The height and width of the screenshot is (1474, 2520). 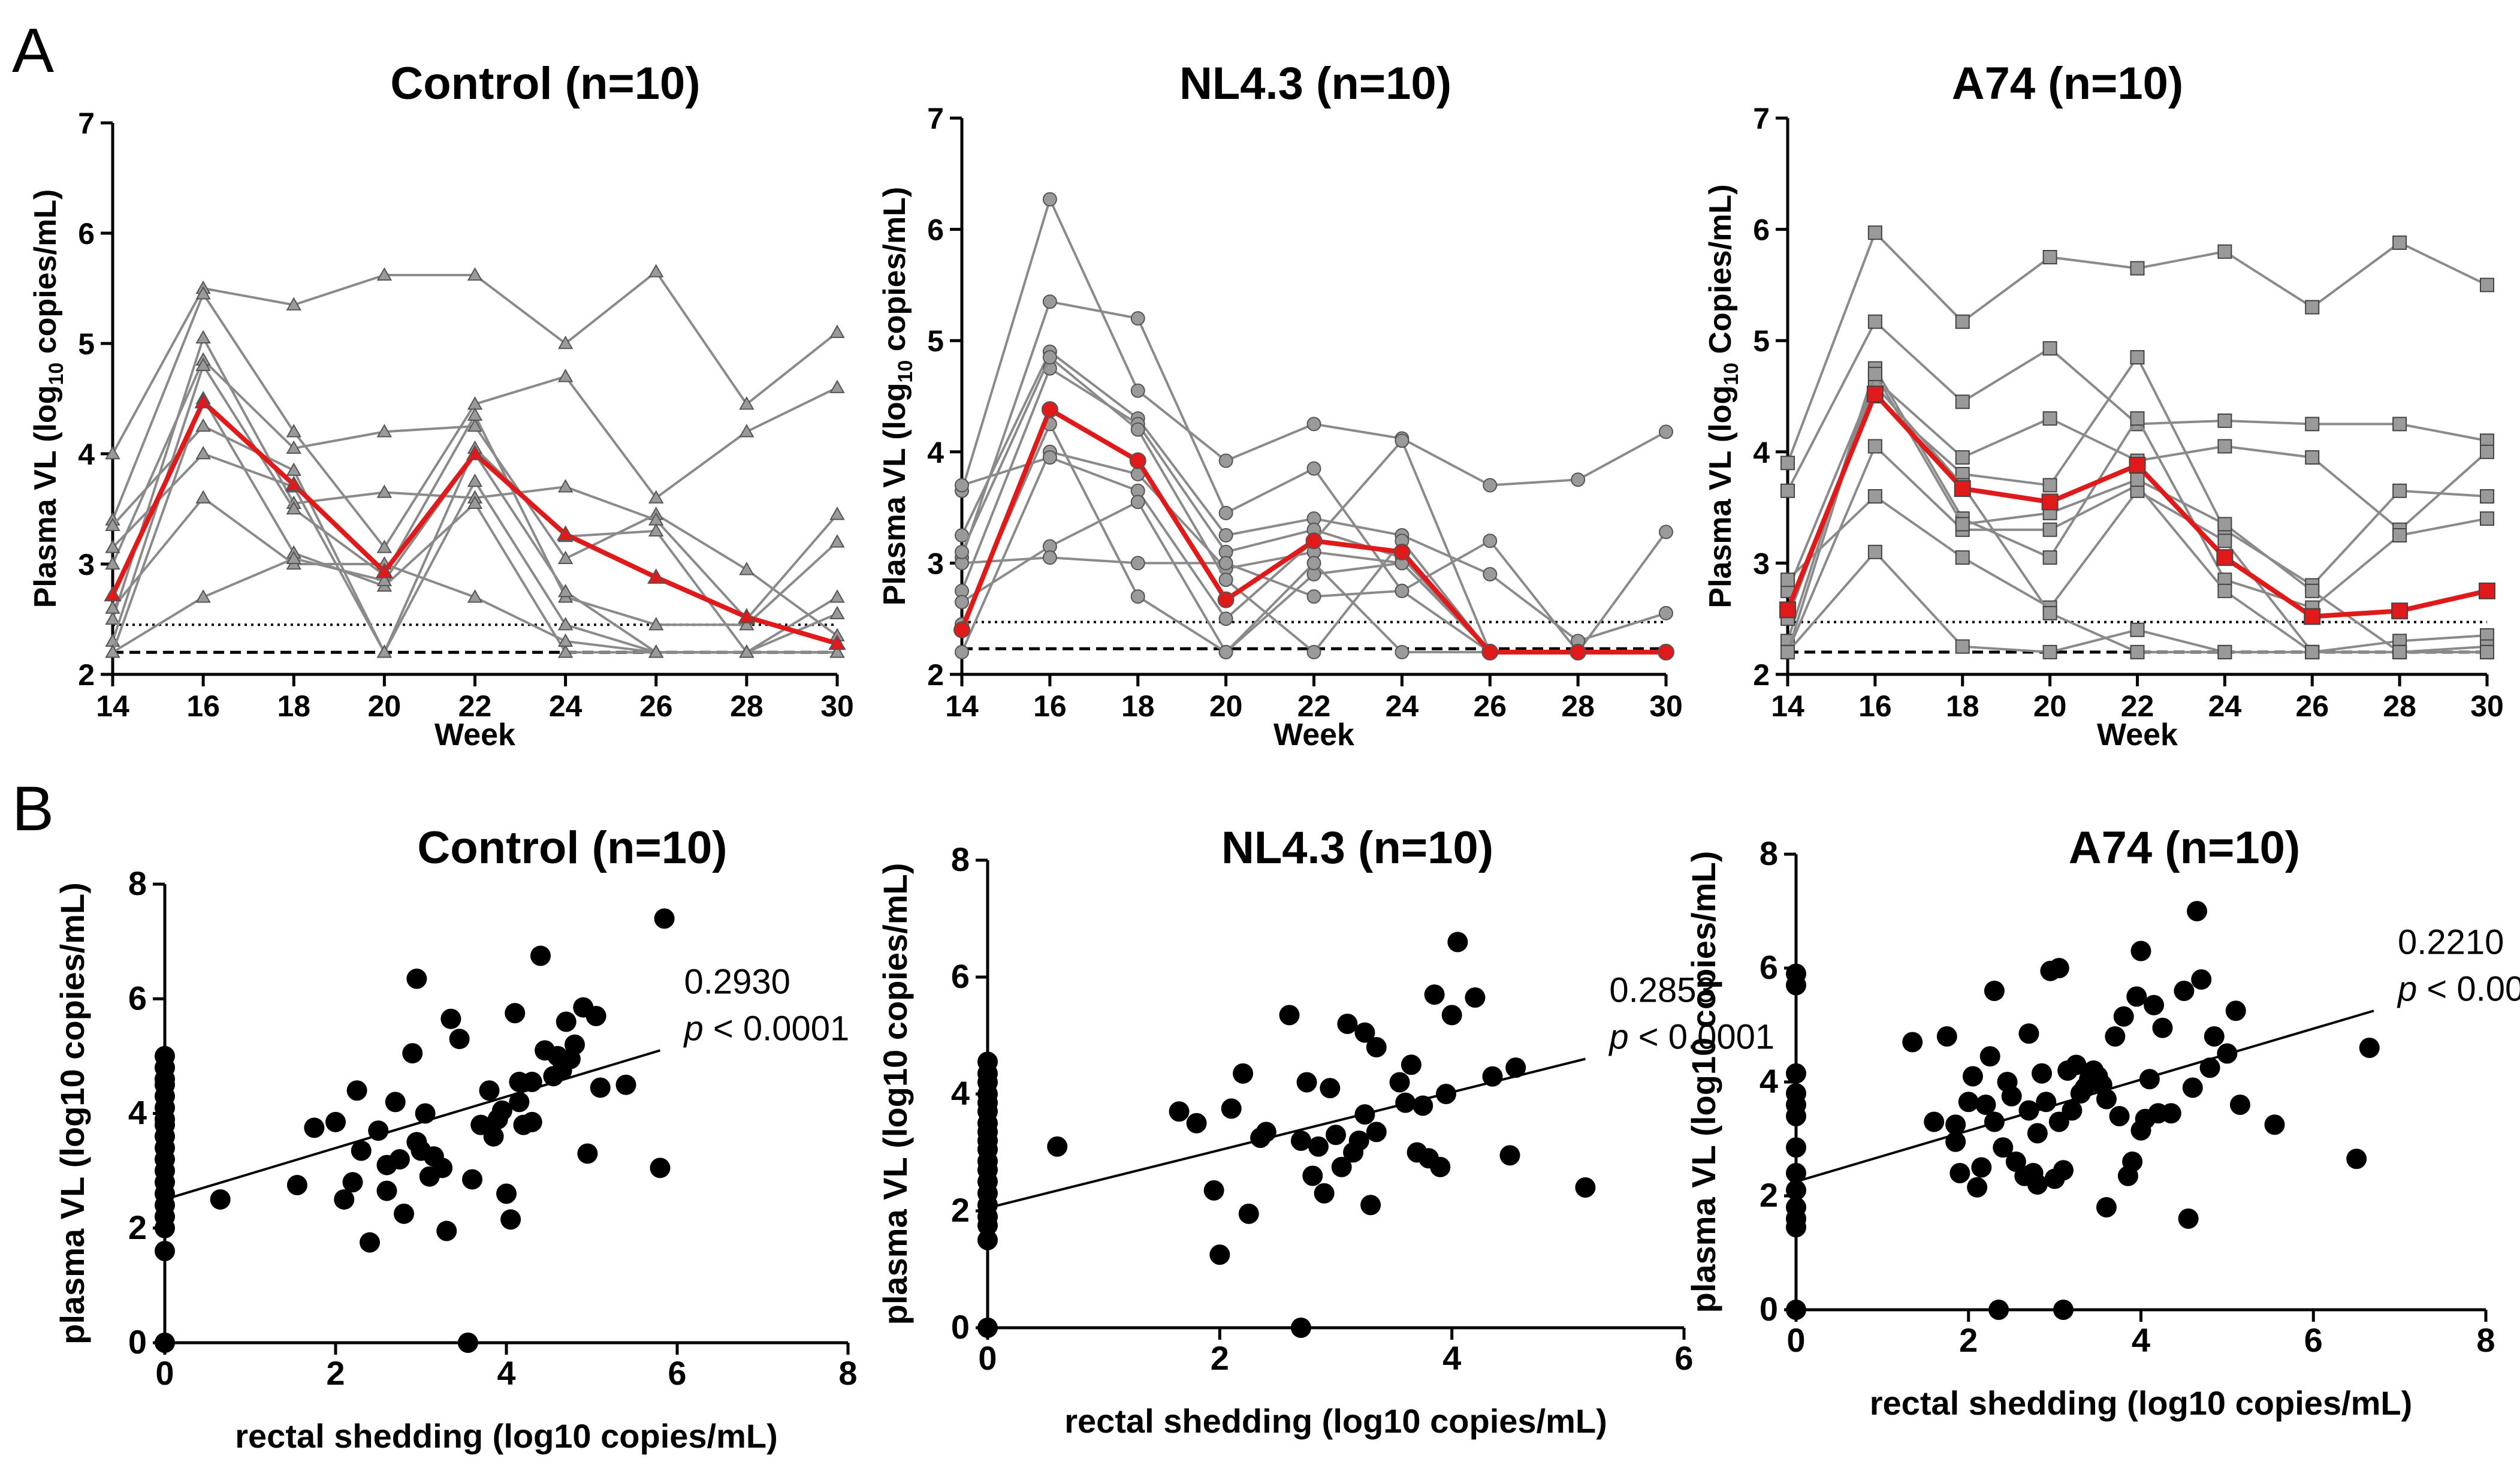 What do you see at coordinates (1761, 563) in the screenshot?
I see `y-tick-label: 3` at bounding box center [1761, 563].